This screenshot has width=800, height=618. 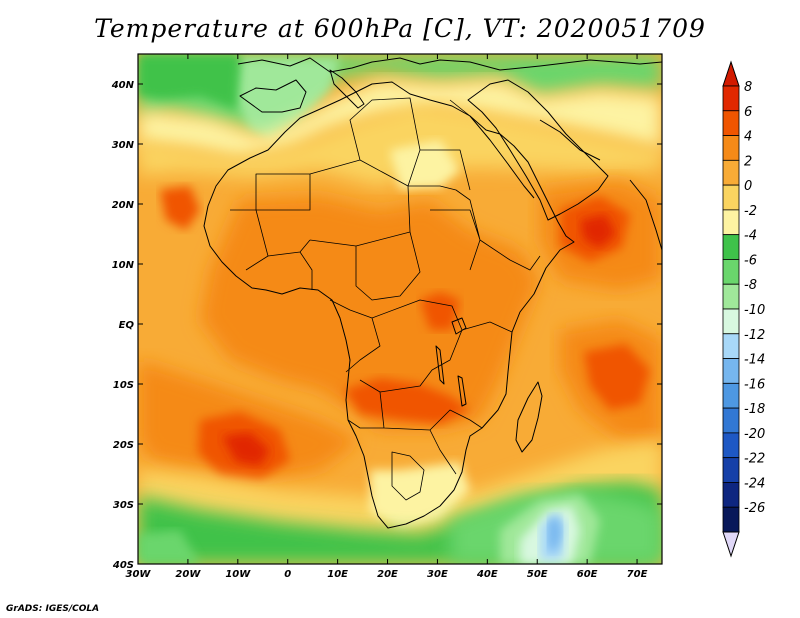 What do you see at coordinates (139, 574) in the screenshot?
I see `lon-tick-label: 30W` at bounding box center [139, 574].